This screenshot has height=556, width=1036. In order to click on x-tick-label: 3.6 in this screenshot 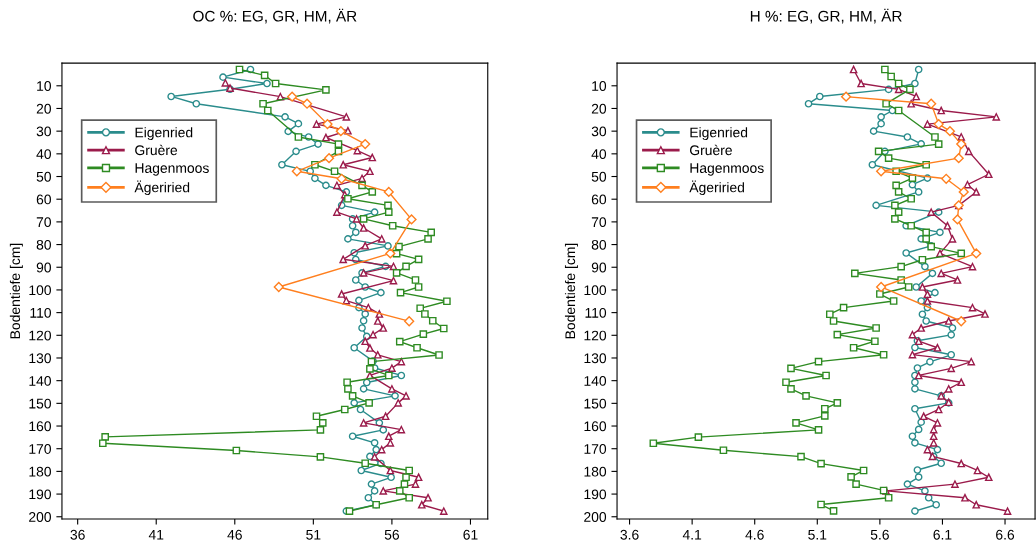, I will do `click(629, 534)`.